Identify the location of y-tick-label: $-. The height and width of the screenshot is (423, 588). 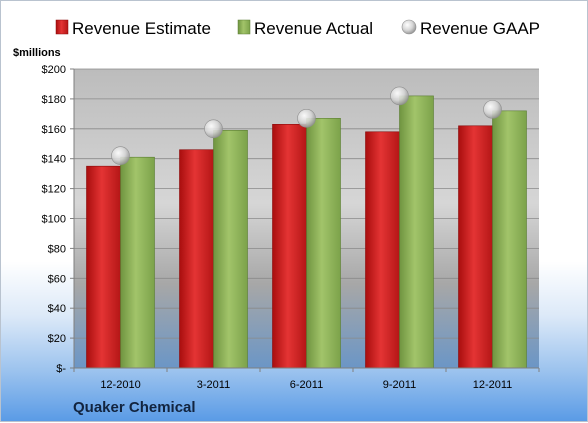
(61, 369).